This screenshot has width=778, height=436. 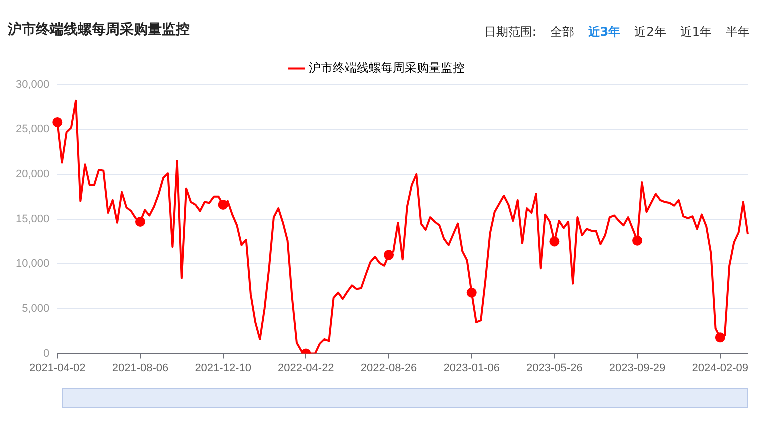 What do you see at coordinates (637, 368) in the screenshot?
I see `x-tick-label: 2023-09-29` at bounding box center [637, 368].